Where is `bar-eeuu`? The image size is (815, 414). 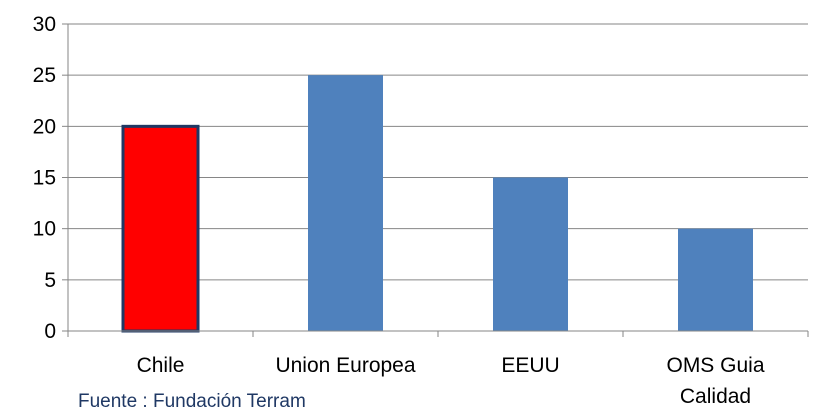
bar-eeuu is located at coordinates (530, 254).